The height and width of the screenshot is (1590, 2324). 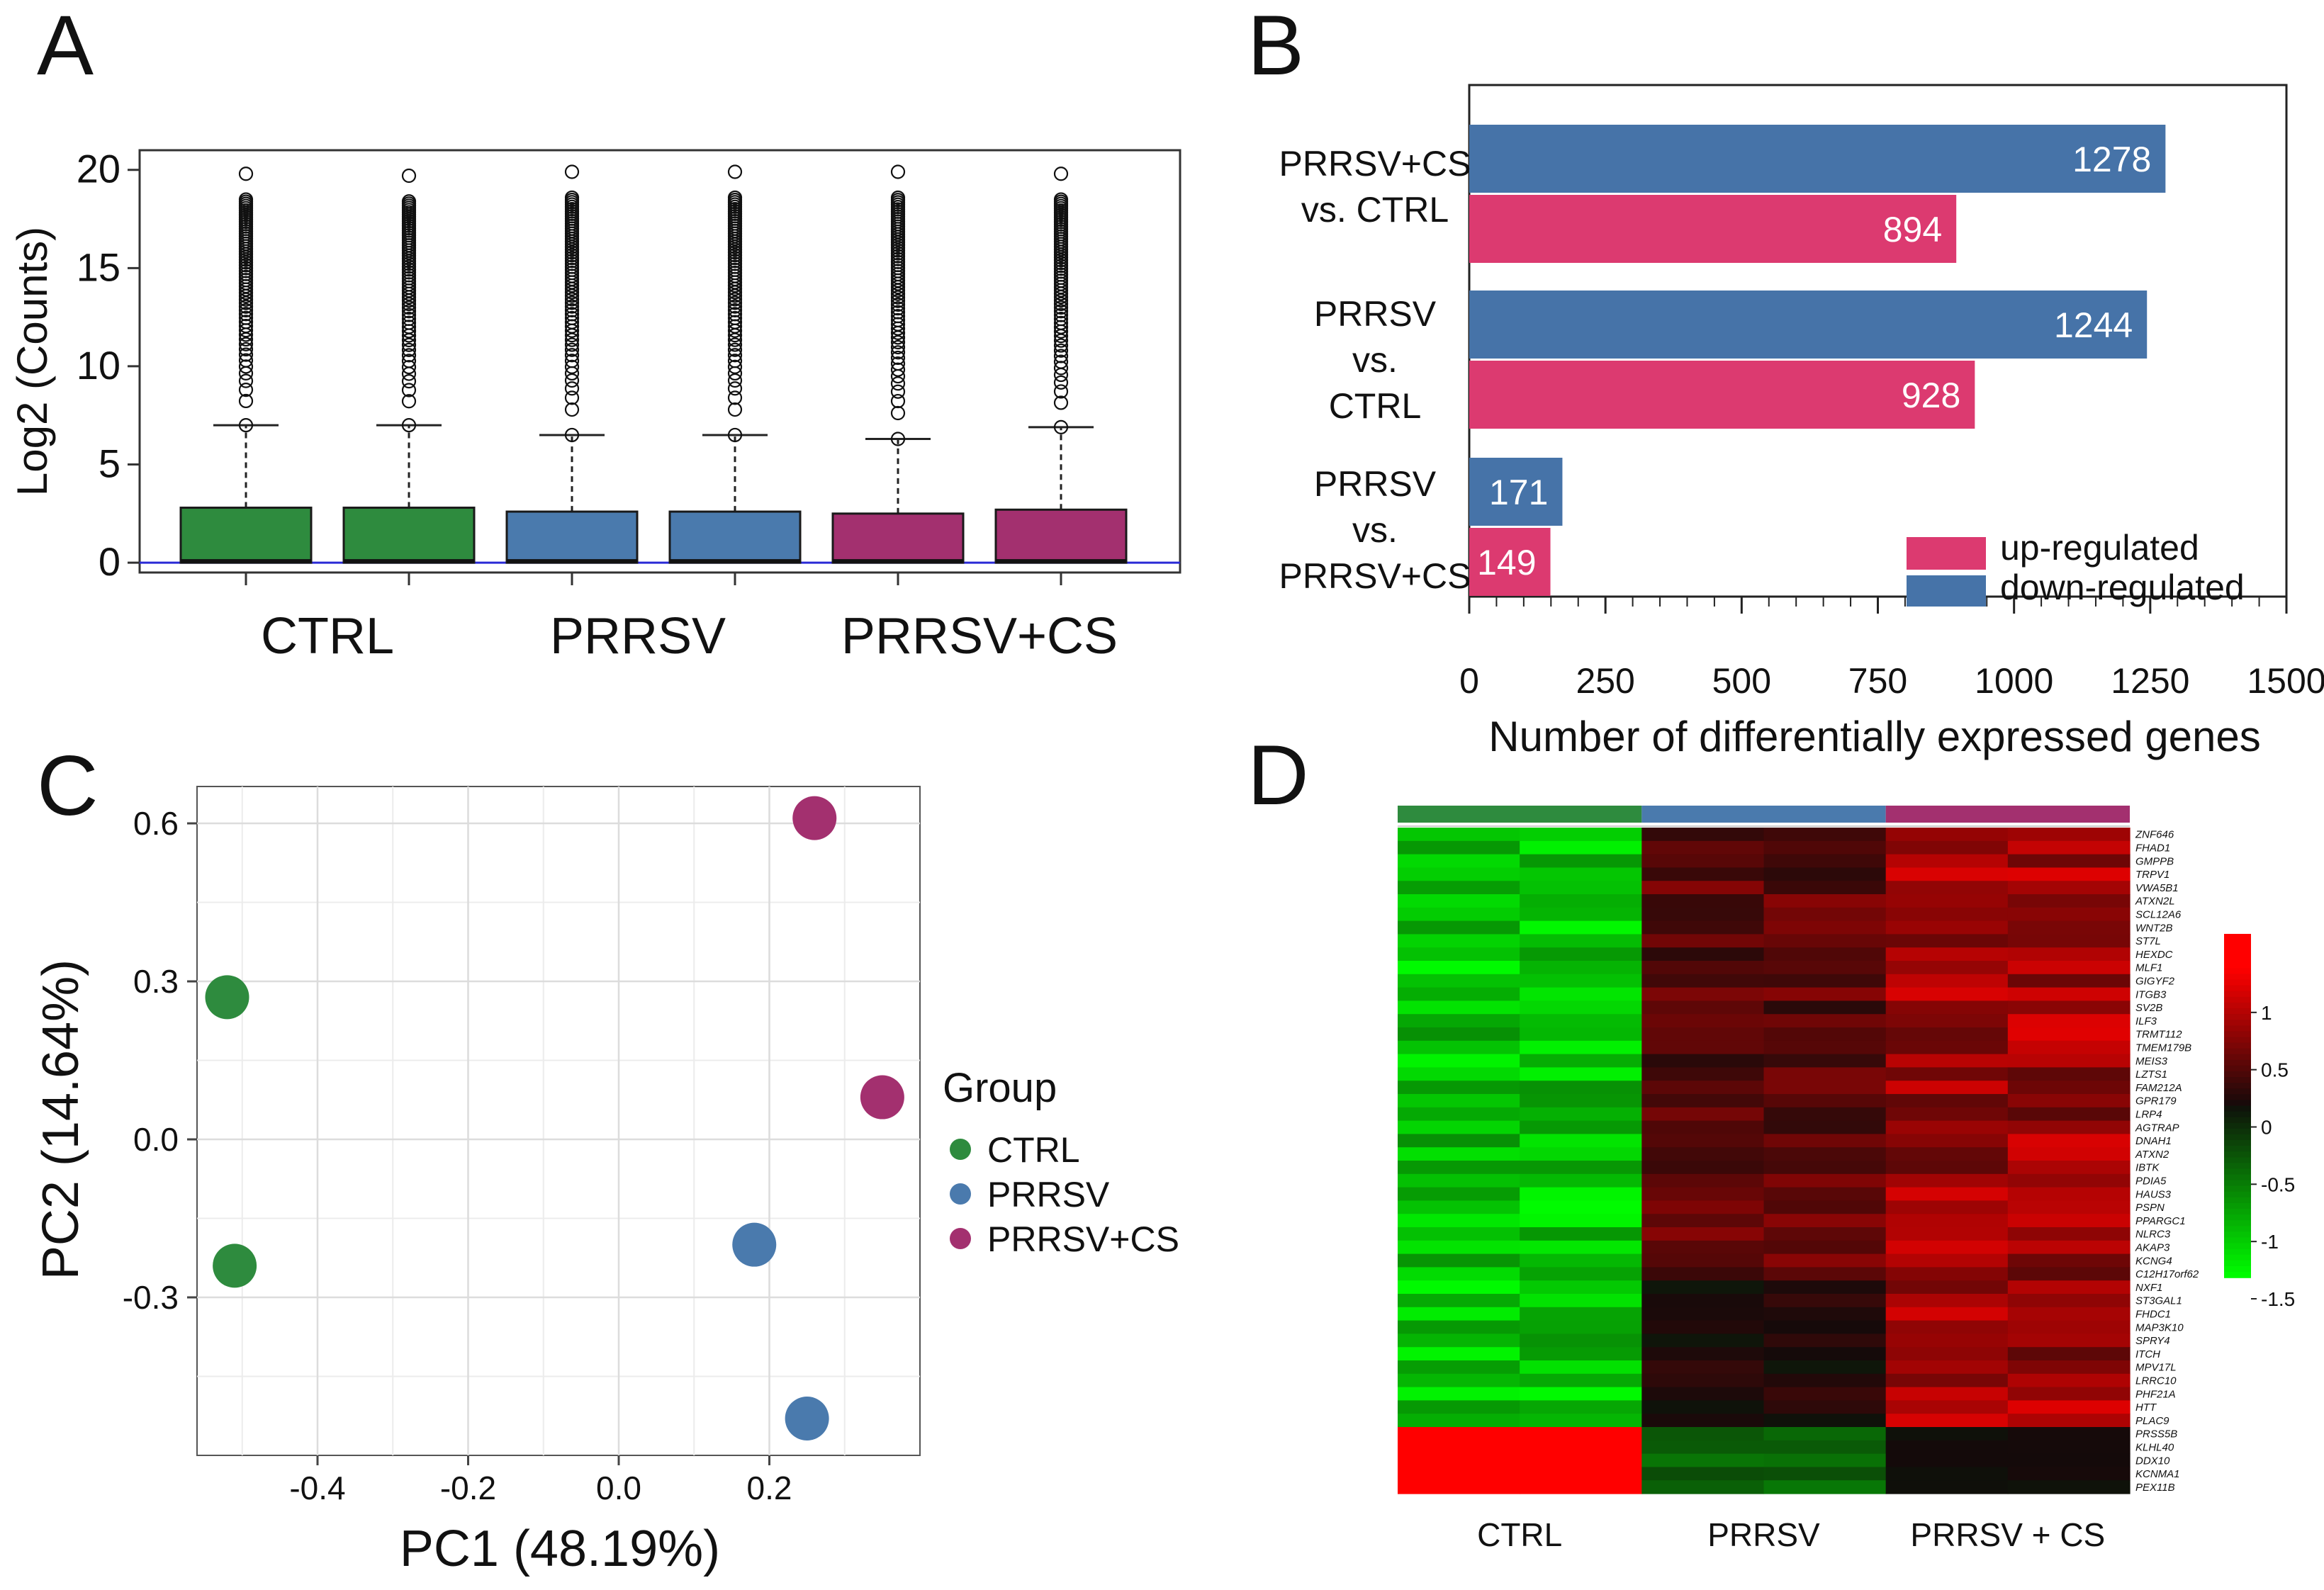 What do you see at coordinates (1741, 681) in the screenshot?
I see `x-tick-label: 500` at bounding box center [1741, 681].